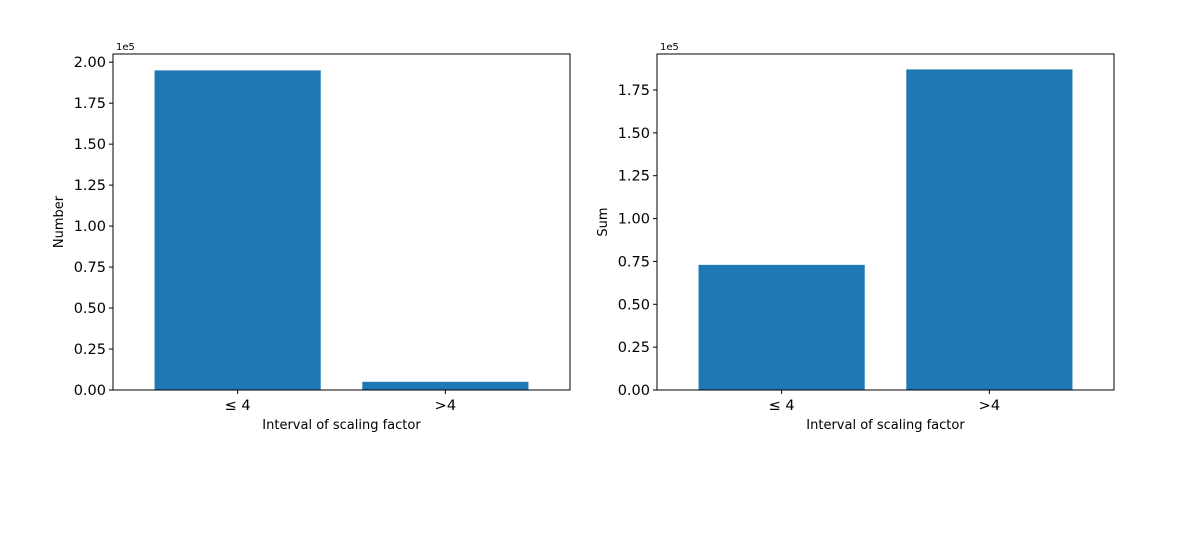 The image size is (1196, 556). I want to click on sum-y-tick-label: 0.00, so click(634, 391).